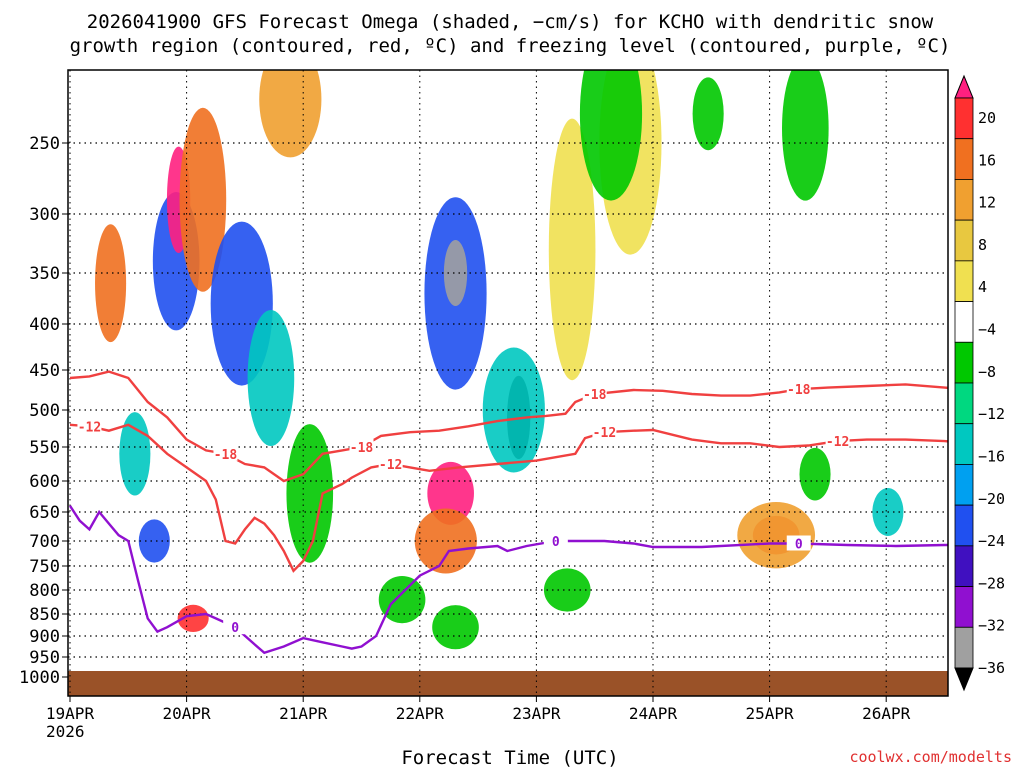 The width and height of the screenshot is (1024, 768). Describe the element at coordinates (991, 668) in the screenshot. I see `colorbar-label-13: −36` at that location.